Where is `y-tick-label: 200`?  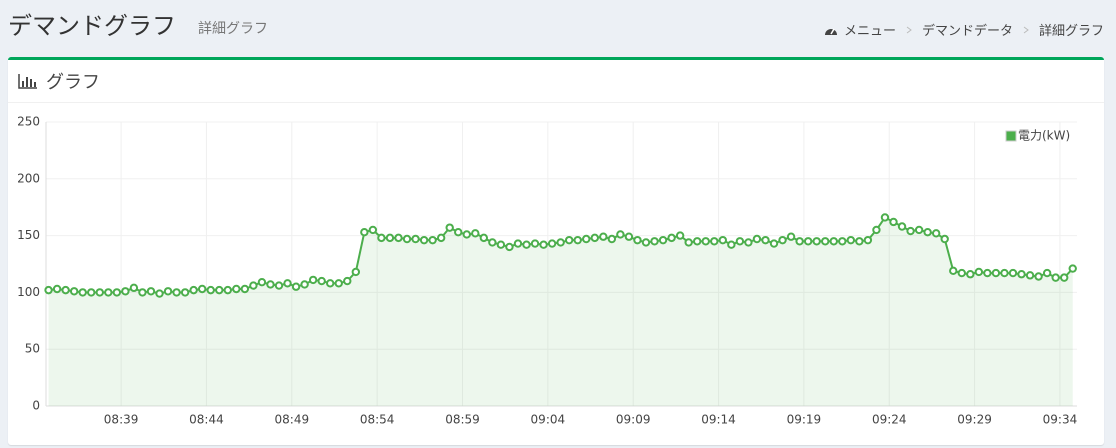 y-tick-label: 200 is located at coordinates (28, 178).